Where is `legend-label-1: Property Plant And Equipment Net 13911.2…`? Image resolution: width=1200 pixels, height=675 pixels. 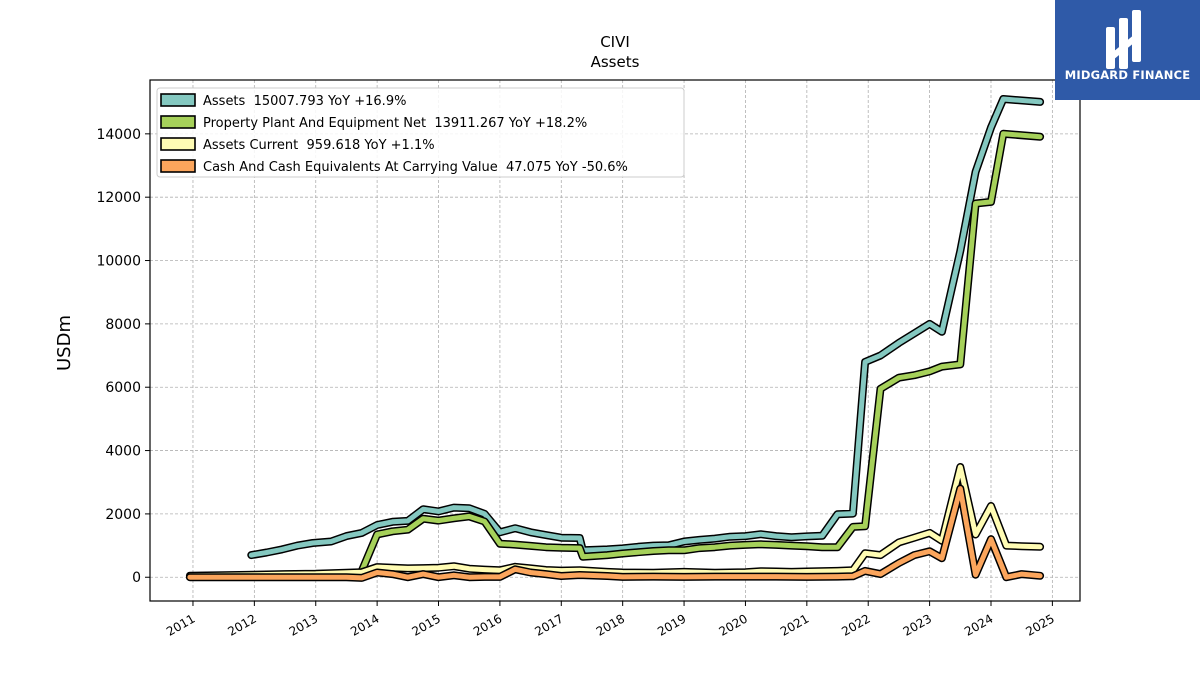 legend-label-1: Property Plant And Equipment Net 13911.2… is located at coordinates (395, 123).